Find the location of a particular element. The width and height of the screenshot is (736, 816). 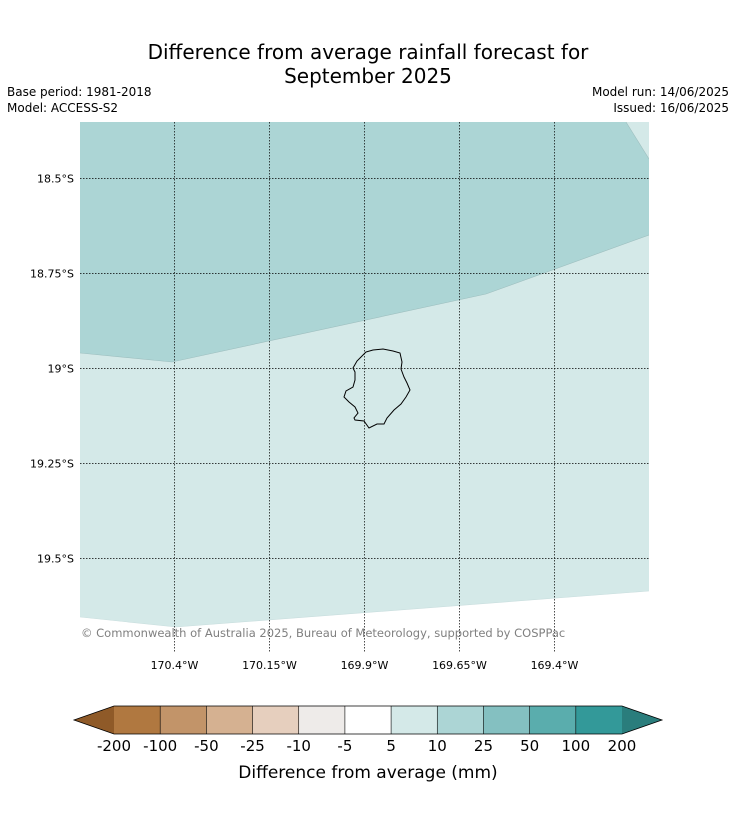

colorbar-tick-label: -200 is located at coordinates (114, 746).